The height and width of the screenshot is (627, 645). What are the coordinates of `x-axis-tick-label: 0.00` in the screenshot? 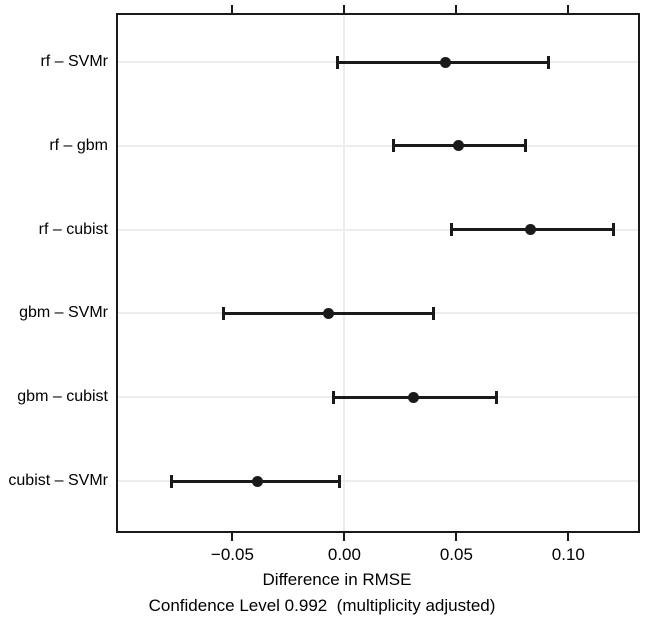 It's located at (344, 554).